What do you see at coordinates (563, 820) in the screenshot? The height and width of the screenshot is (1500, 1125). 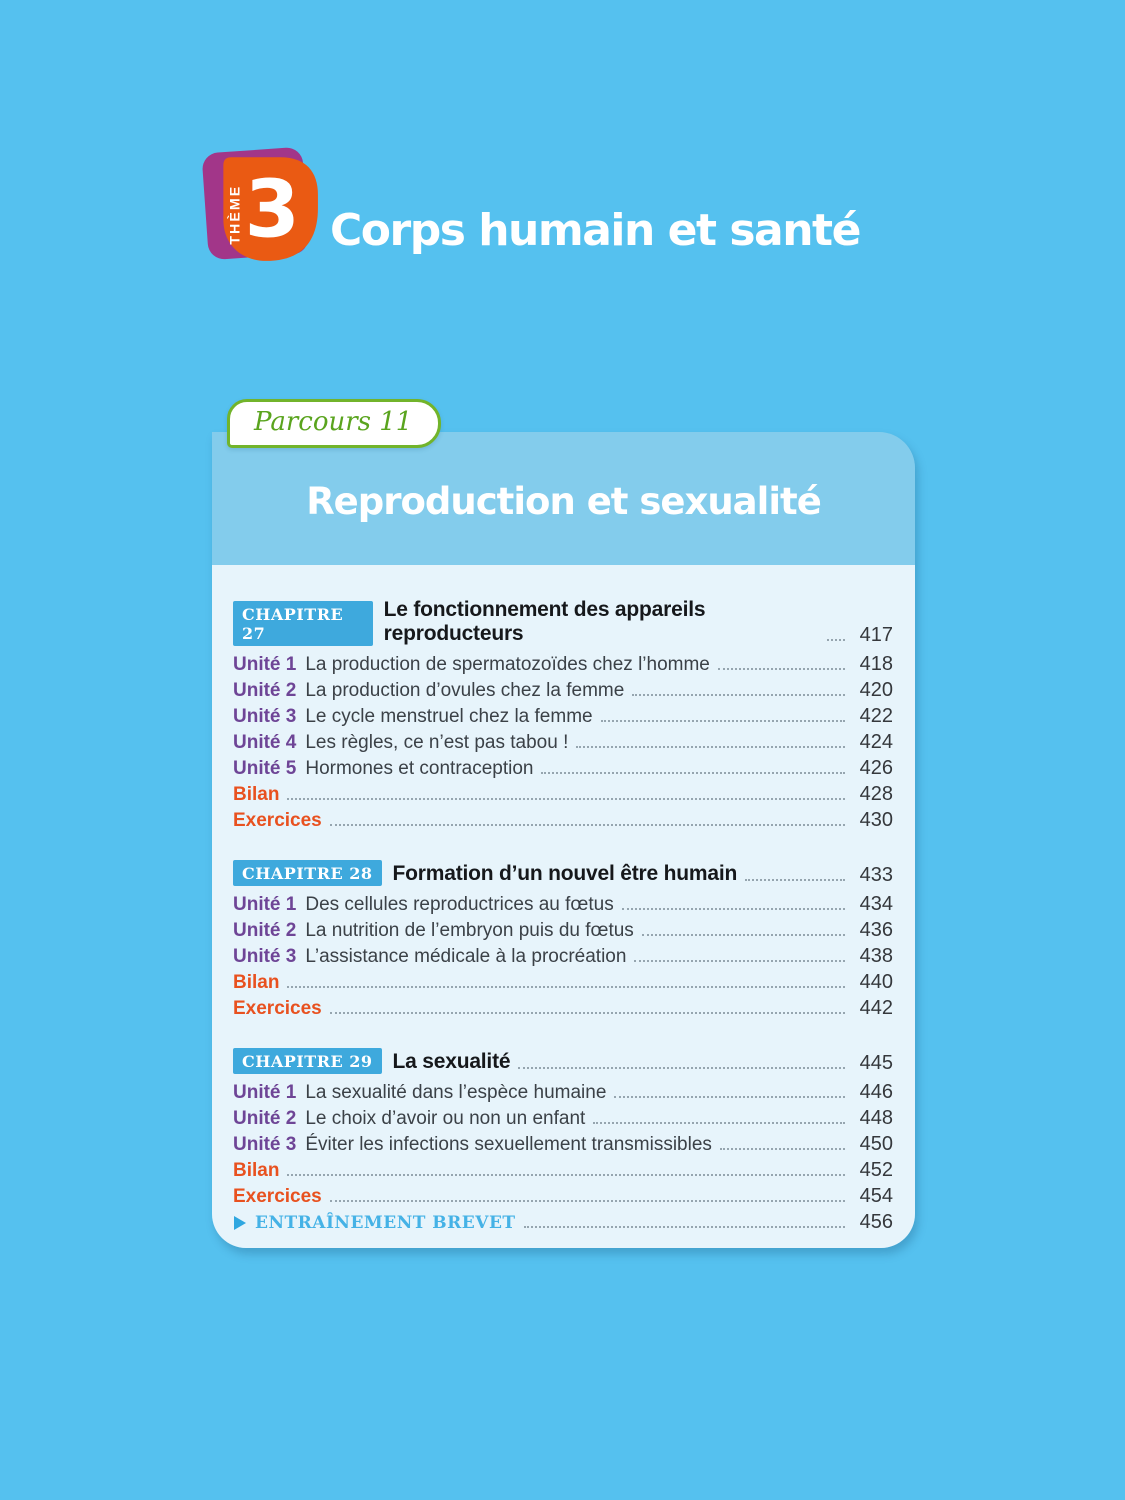 I see `toc-exercices-row: Exercices 430` at bounding box center [563, 820].